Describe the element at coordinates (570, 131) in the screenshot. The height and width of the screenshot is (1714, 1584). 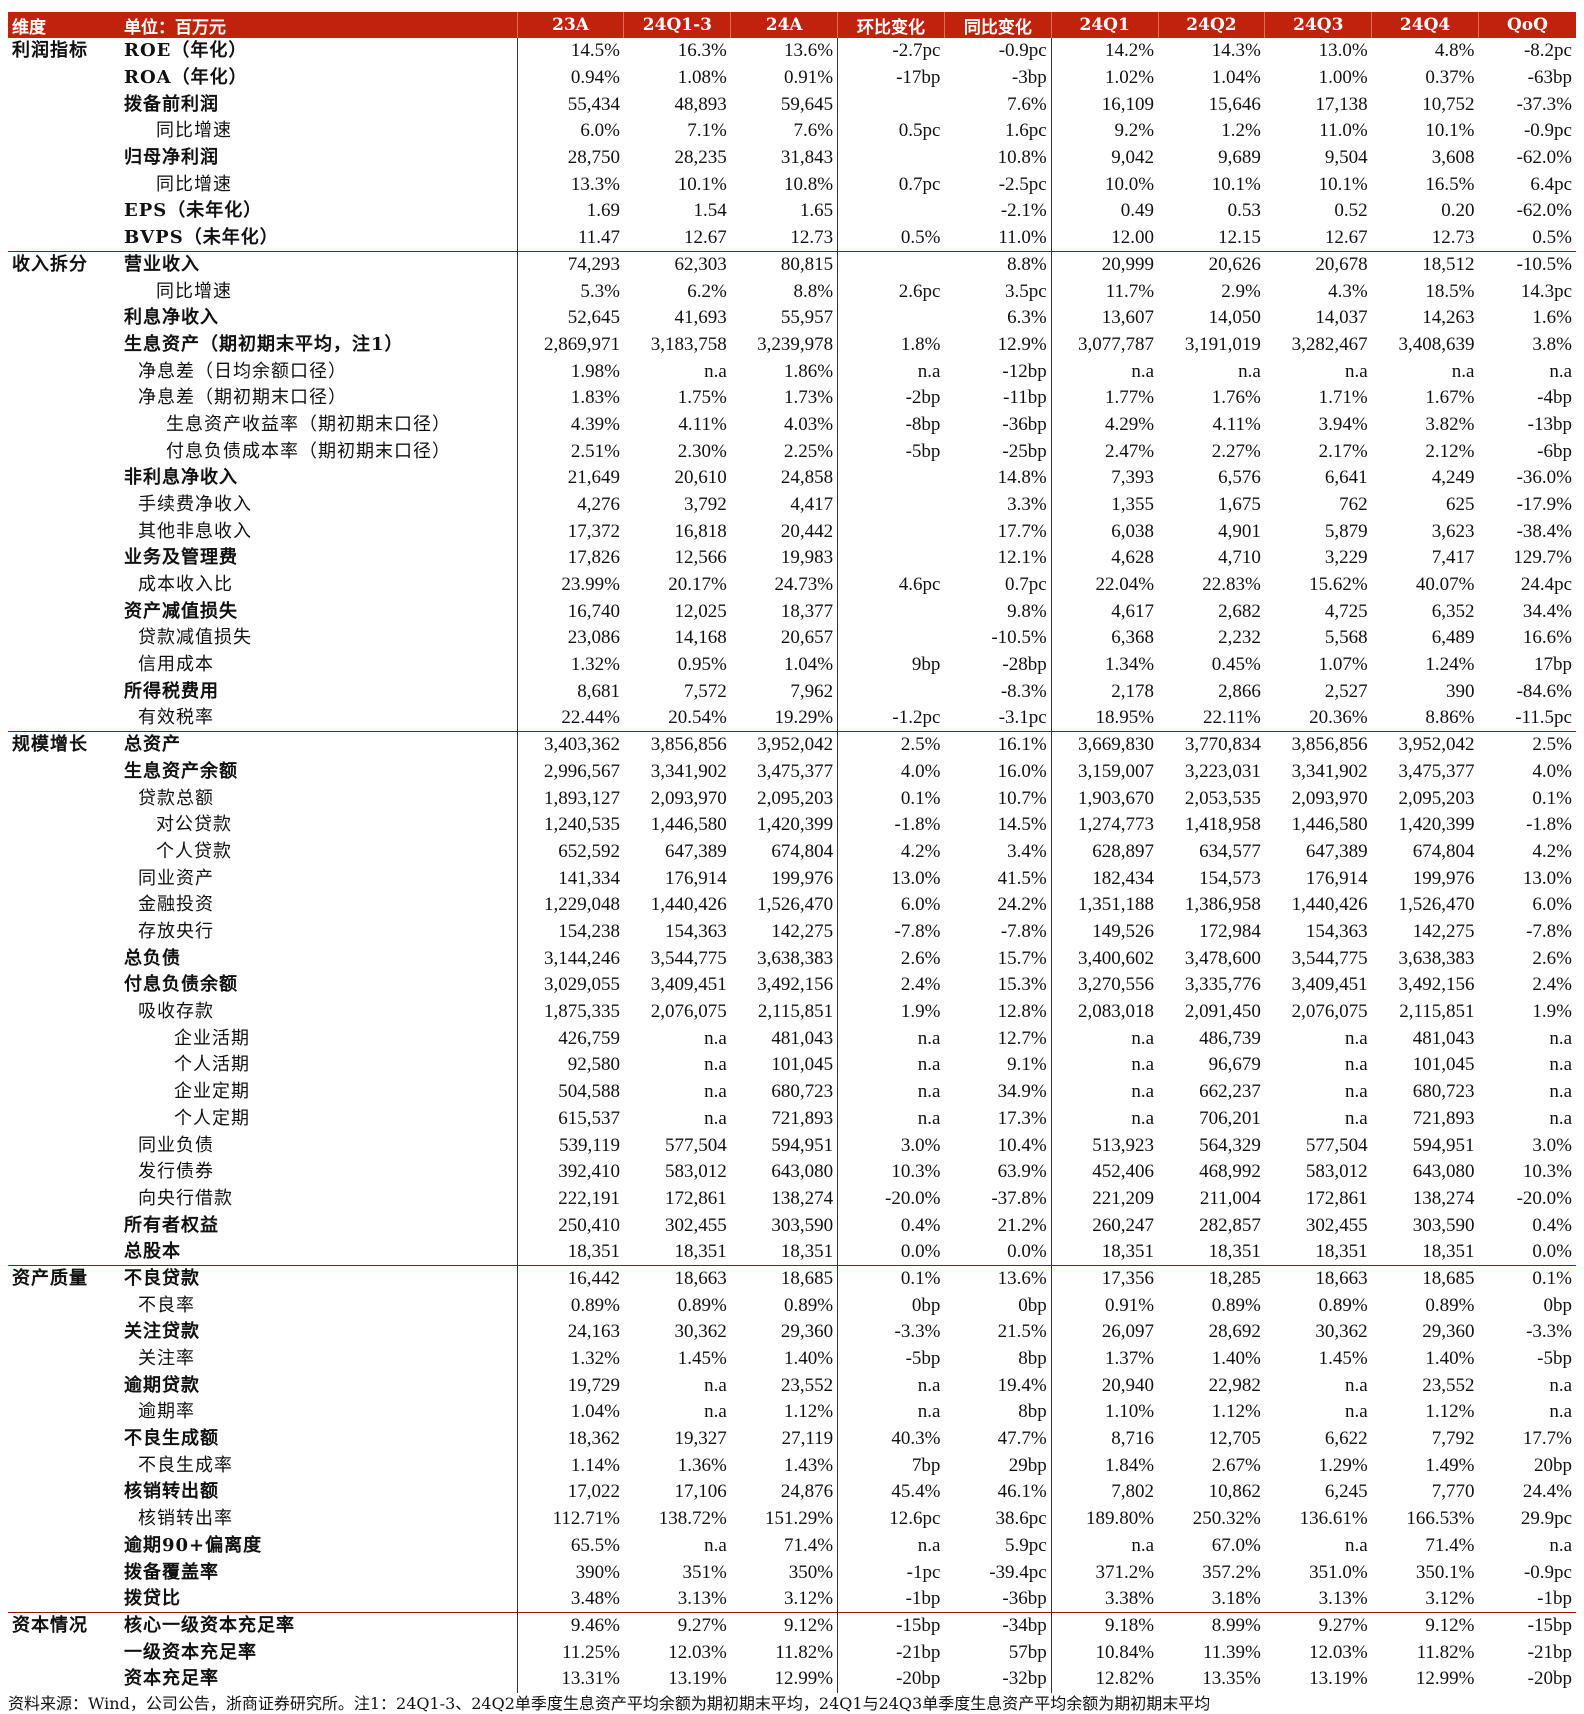
I see `value-cell: 6.0%` at that location.